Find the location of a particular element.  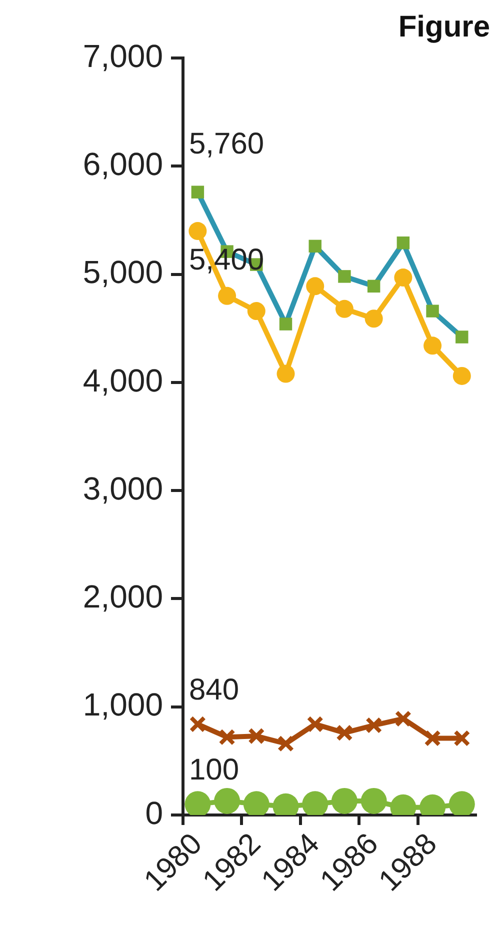

data-label: 5,760 is located at coordinates (226, 143).